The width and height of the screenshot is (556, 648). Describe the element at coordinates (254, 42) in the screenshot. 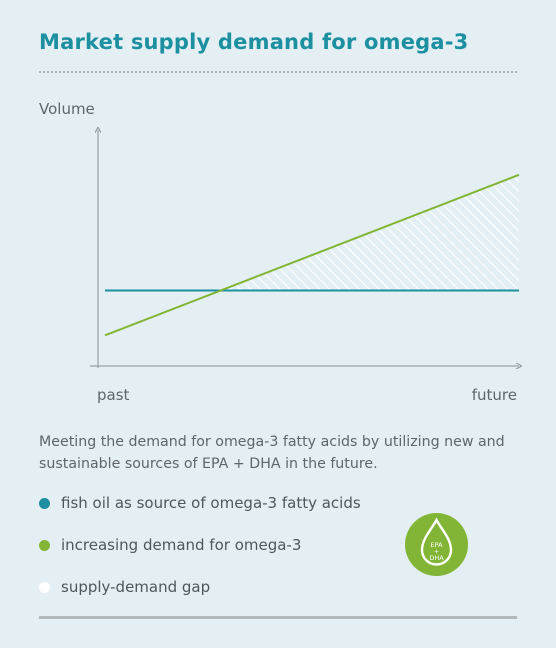

I see `page-title: Market supply demand for omega-3` at that location.